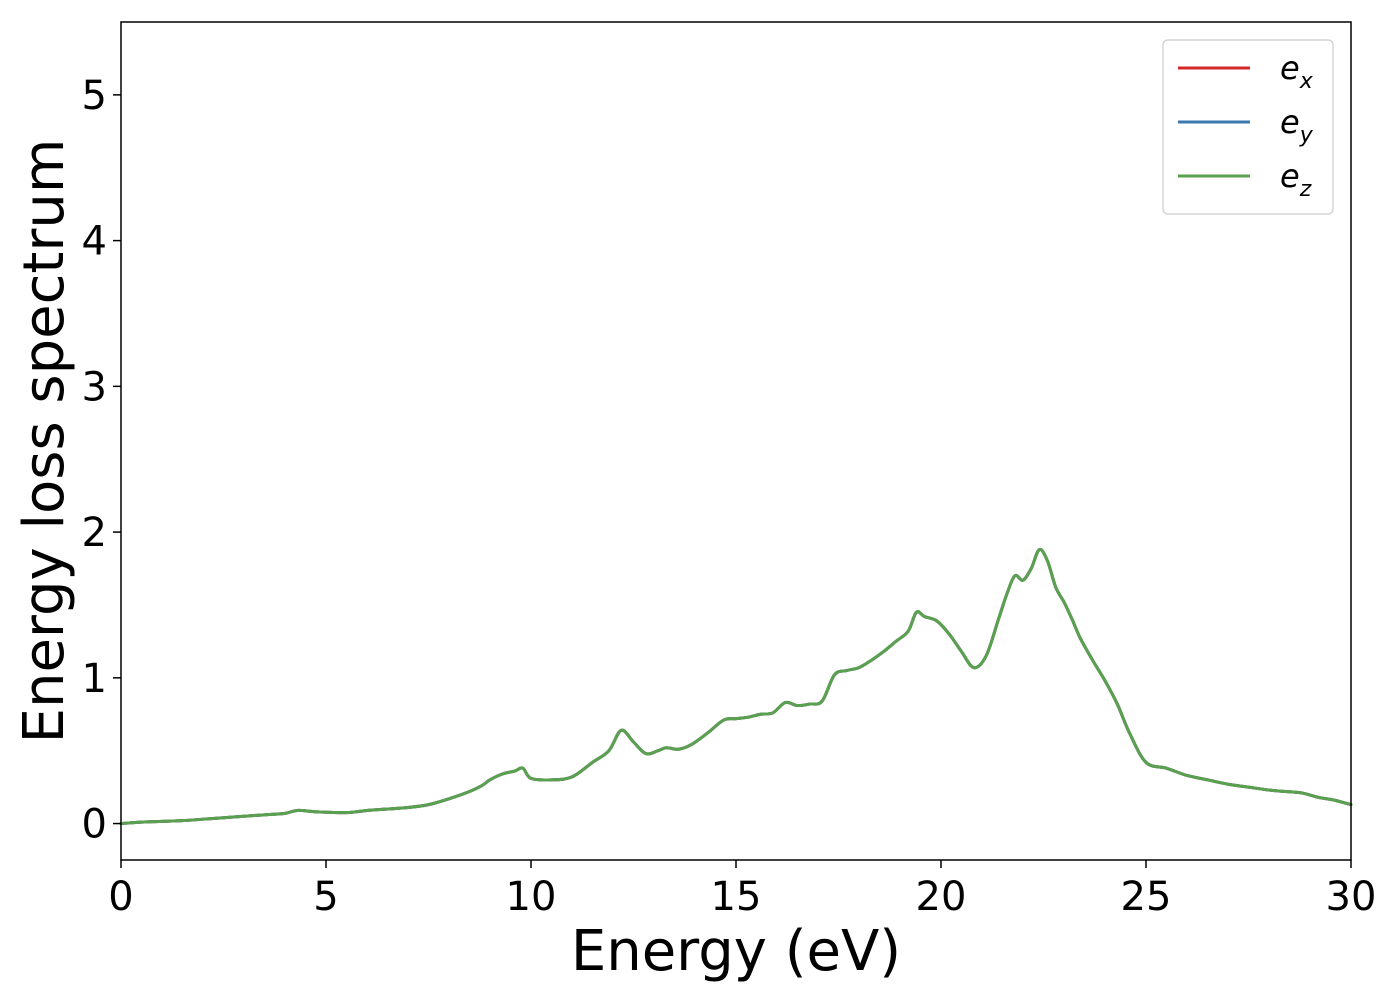  Describe the element at coordinates (1351, 897) in the screenshot. I see `x-tick-label: 30` at that location.